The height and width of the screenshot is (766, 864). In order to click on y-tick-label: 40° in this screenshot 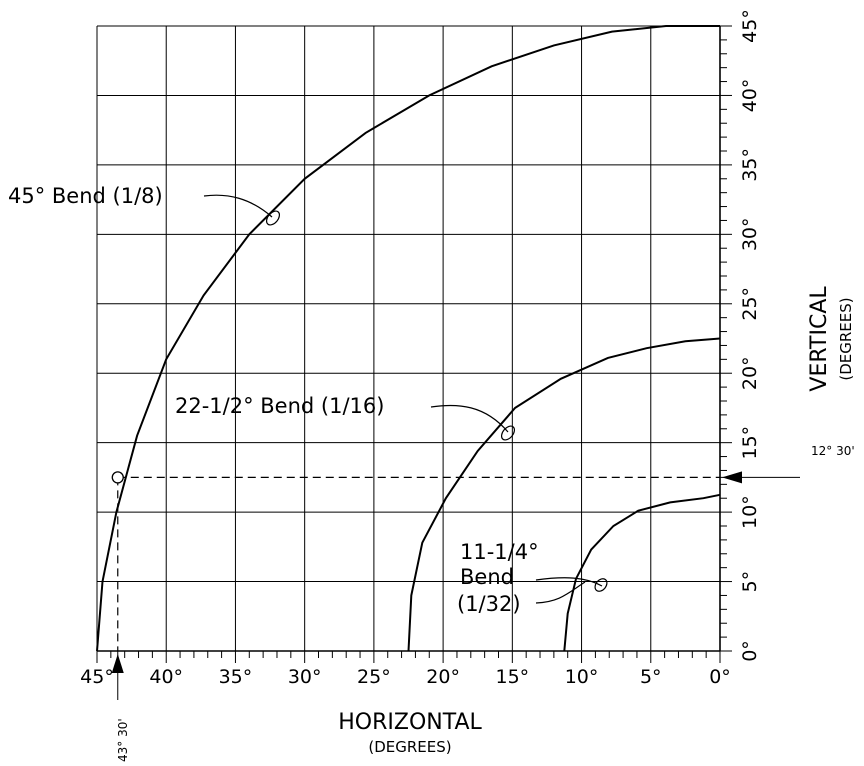, I will do `click(750, 96)`.